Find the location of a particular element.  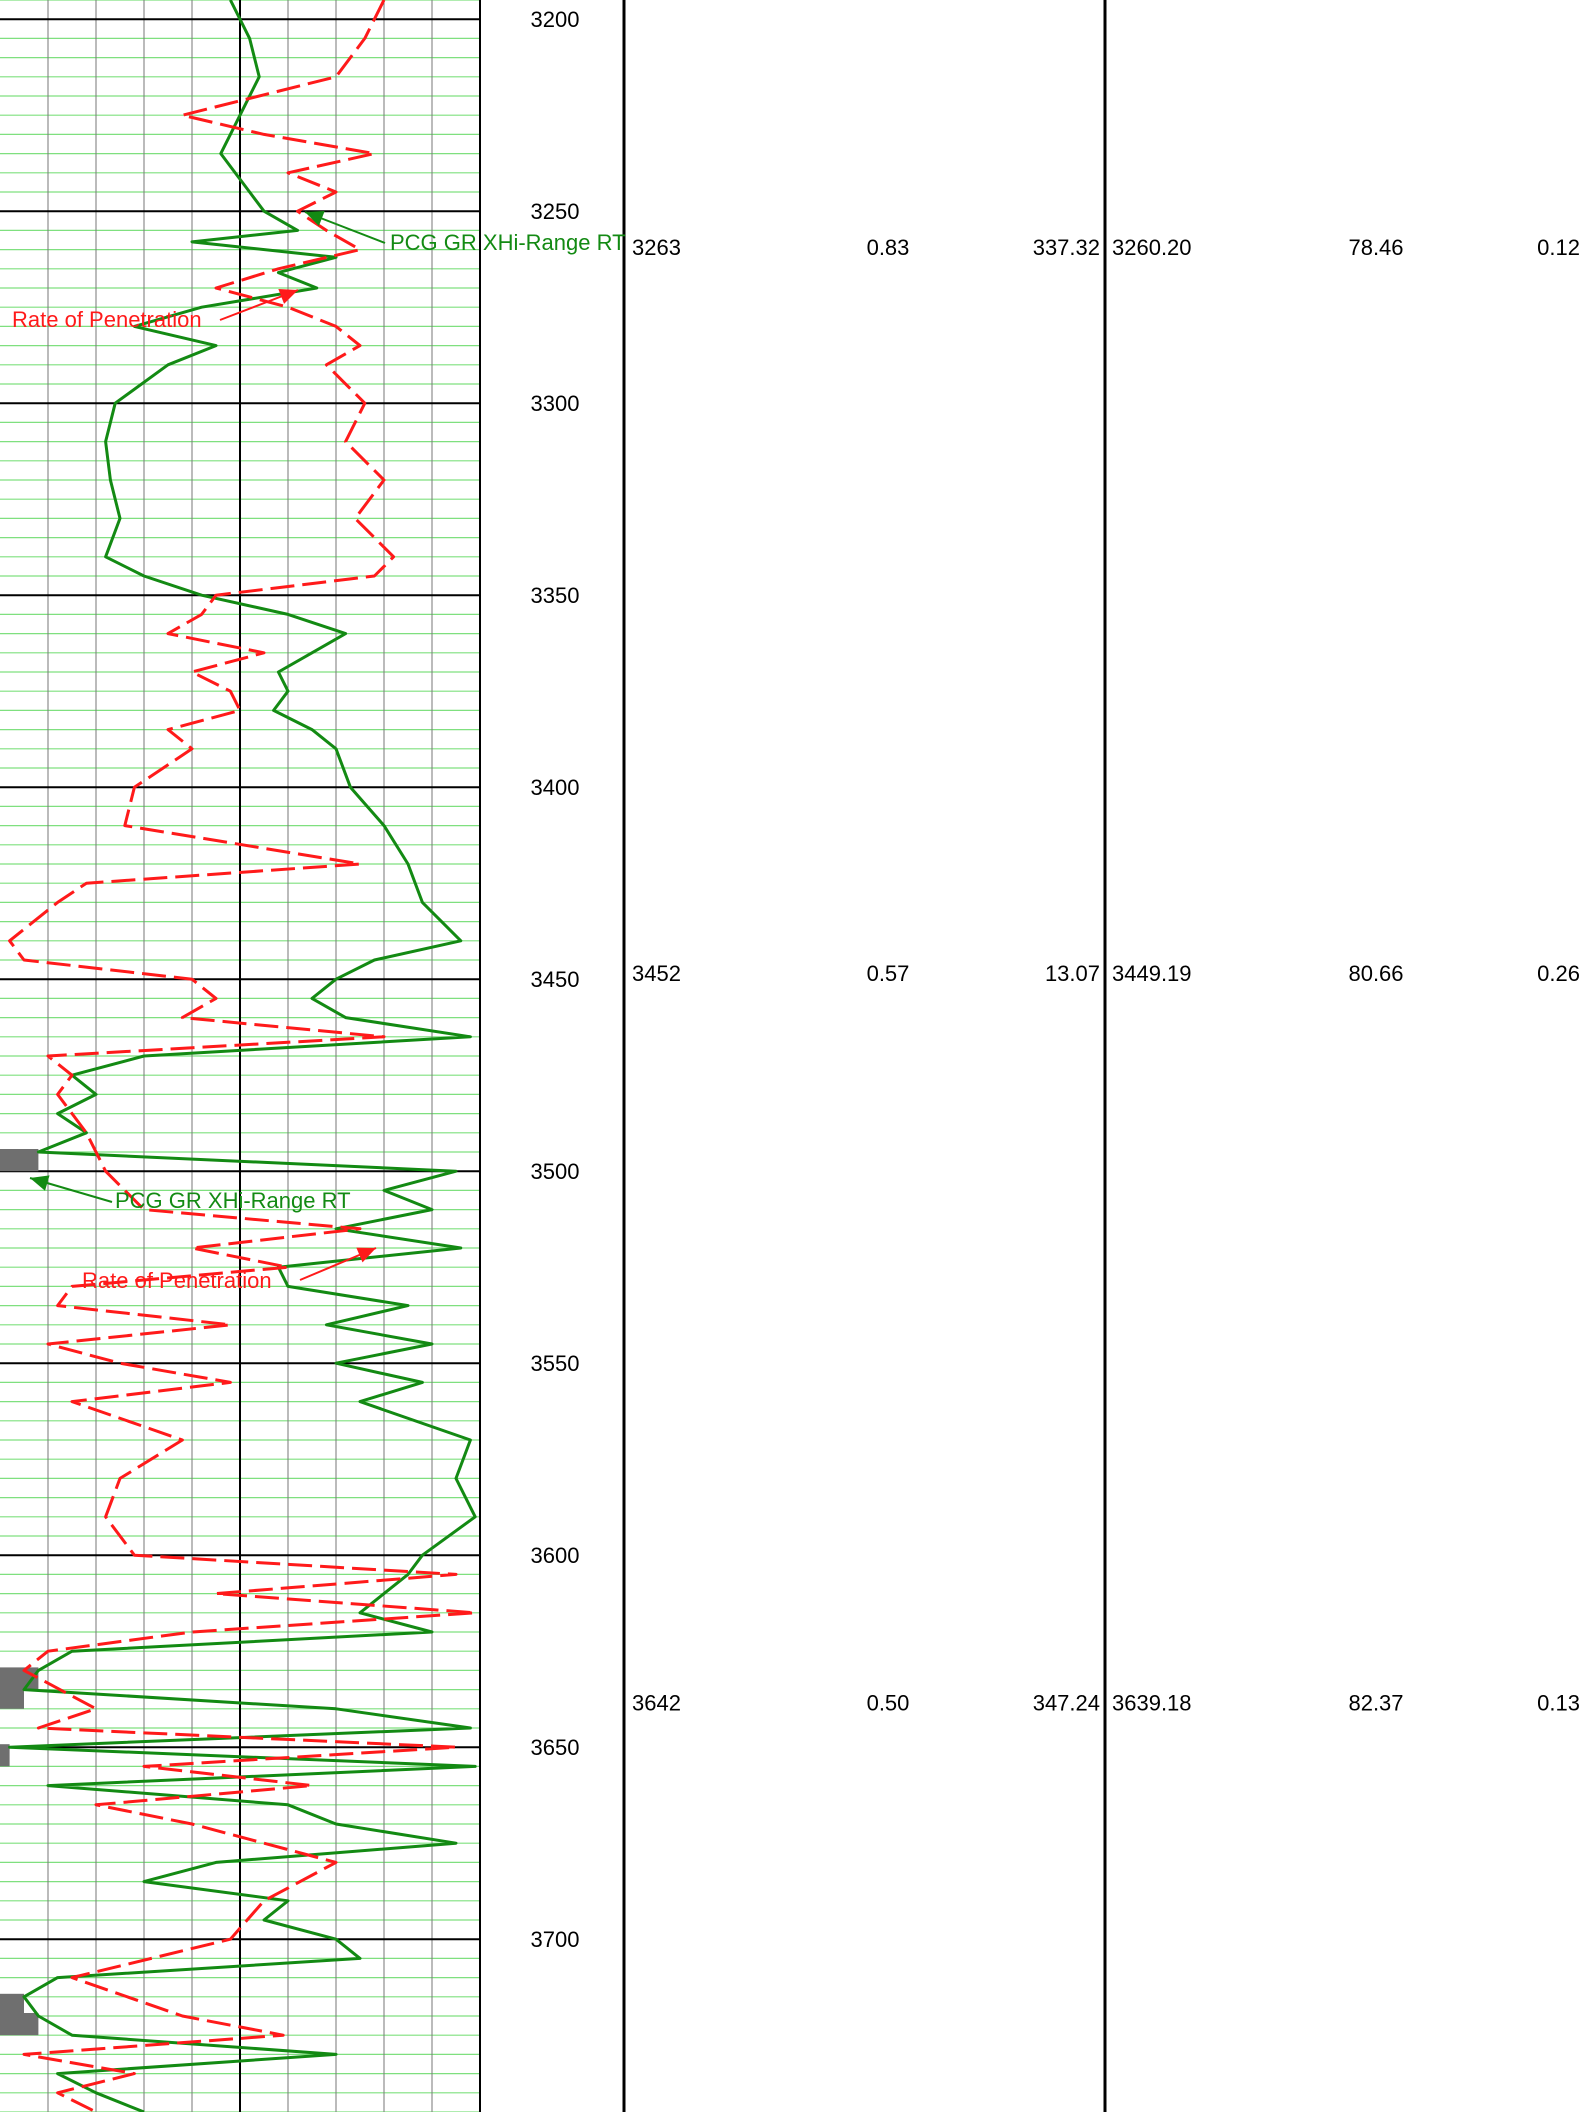

depth-tick-label: 3450 is located at coordinates (555, 979).